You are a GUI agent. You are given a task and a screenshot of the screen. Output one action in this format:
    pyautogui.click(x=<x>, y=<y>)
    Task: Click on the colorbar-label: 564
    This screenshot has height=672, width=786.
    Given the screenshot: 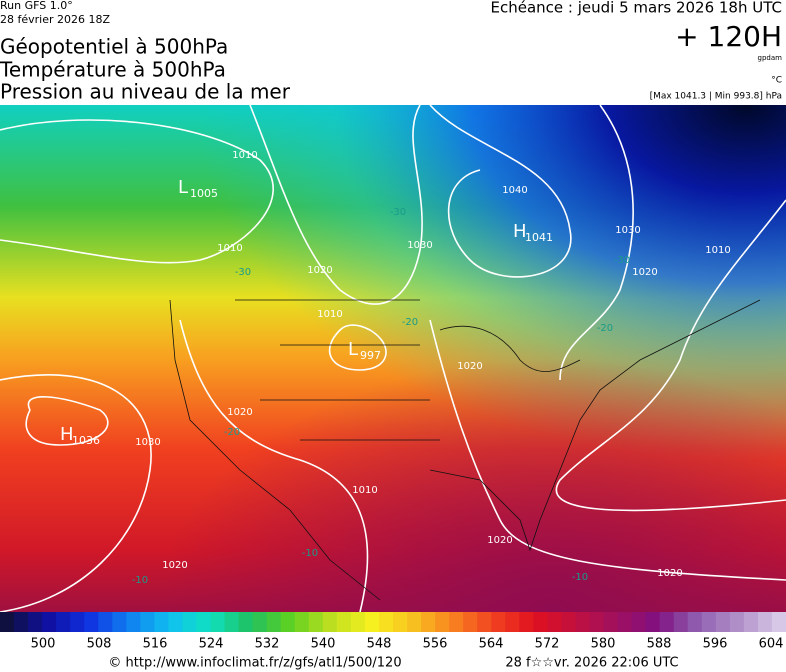 What is the action you would take?
    pyautogui.click(x=491, y=644)
    